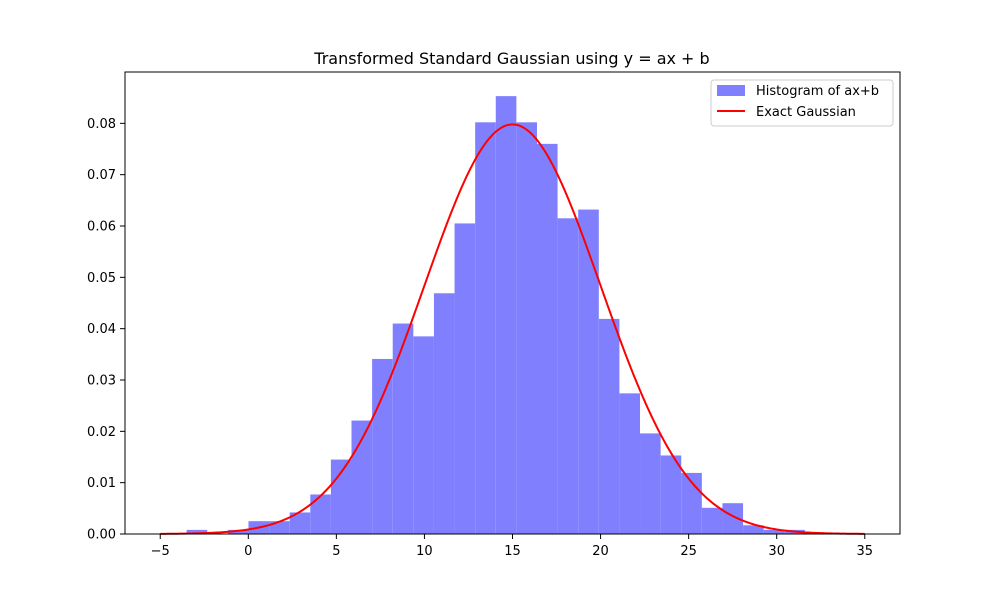 The image size is (1000, 604). Describe the element at coordinates (864, 551) in the screenshot. I see `x-tick-label: 35` at that location.